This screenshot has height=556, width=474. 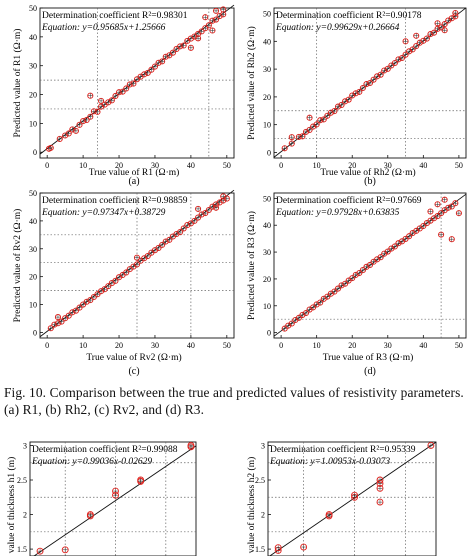 What do you see at coordinates (22, 549) in the screenshot?
I see `y-tick-label: 1.5` at bounding box center [22, 549].